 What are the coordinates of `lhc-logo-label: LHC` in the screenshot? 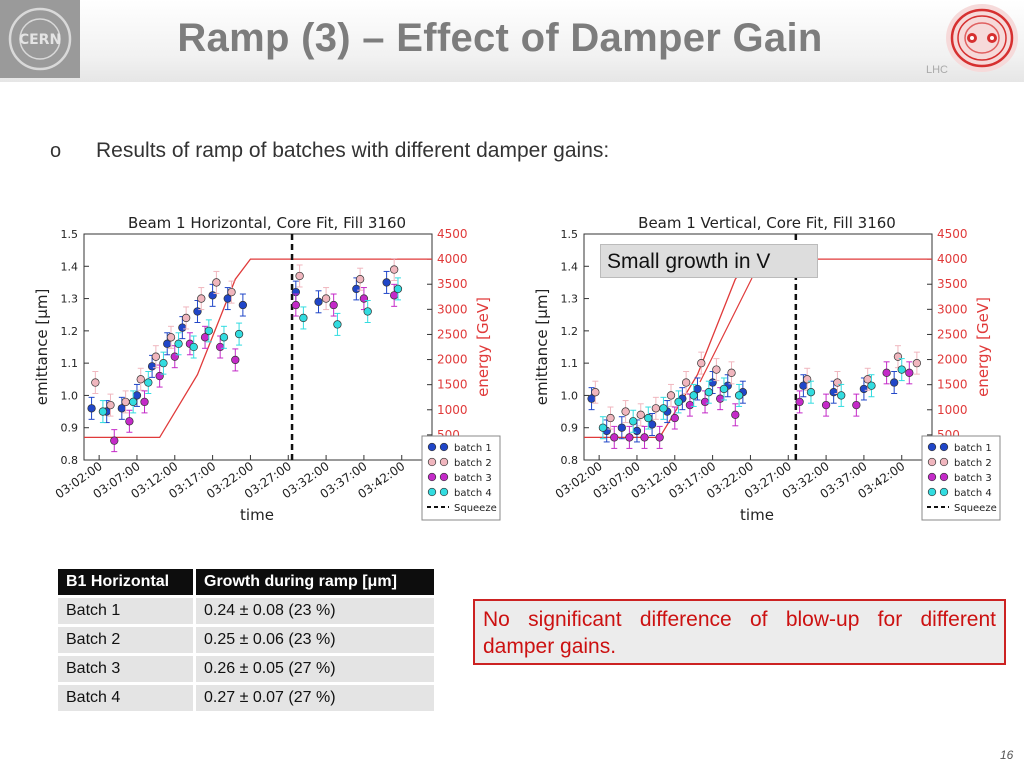 It's located at (937, 70).